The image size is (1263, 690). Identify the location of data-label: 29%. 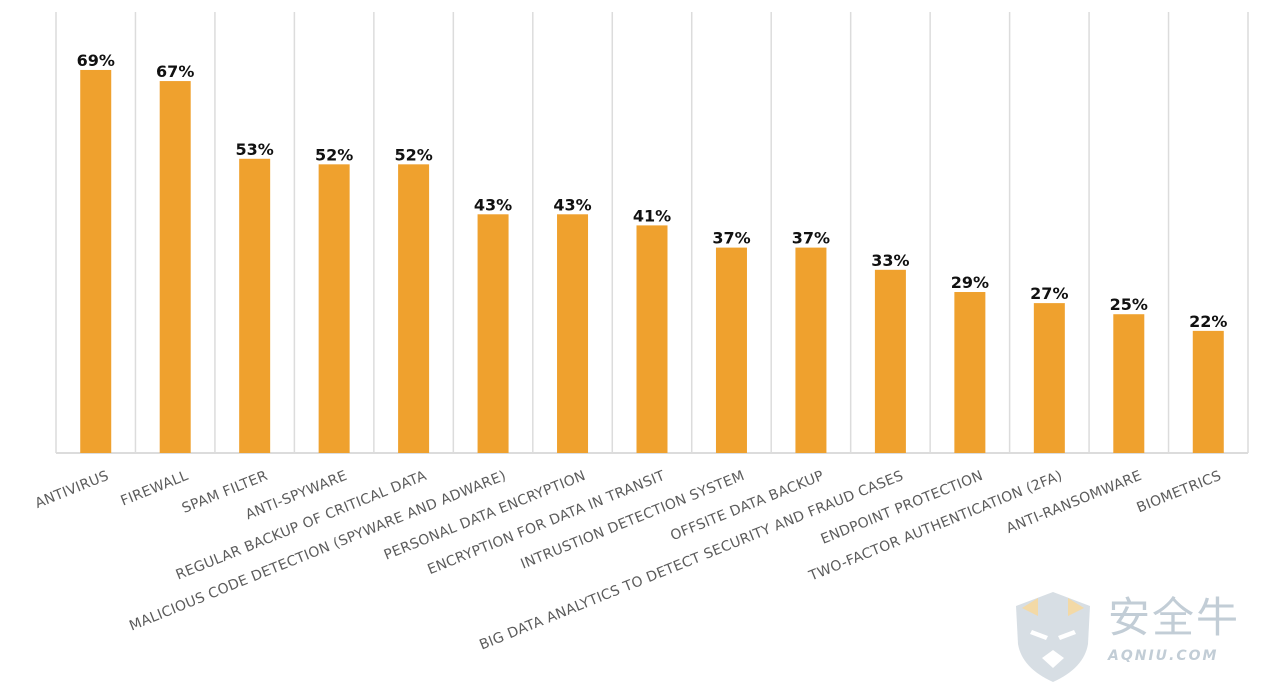
(970, 282).